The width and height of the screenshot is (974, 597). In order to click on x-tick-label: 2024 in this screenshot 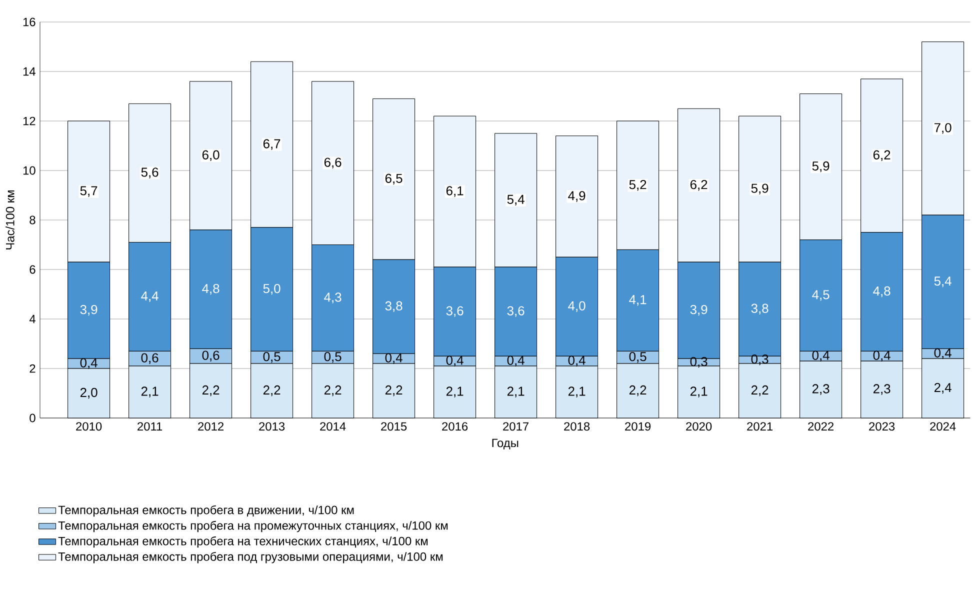, I will do `click(943, 426)`.